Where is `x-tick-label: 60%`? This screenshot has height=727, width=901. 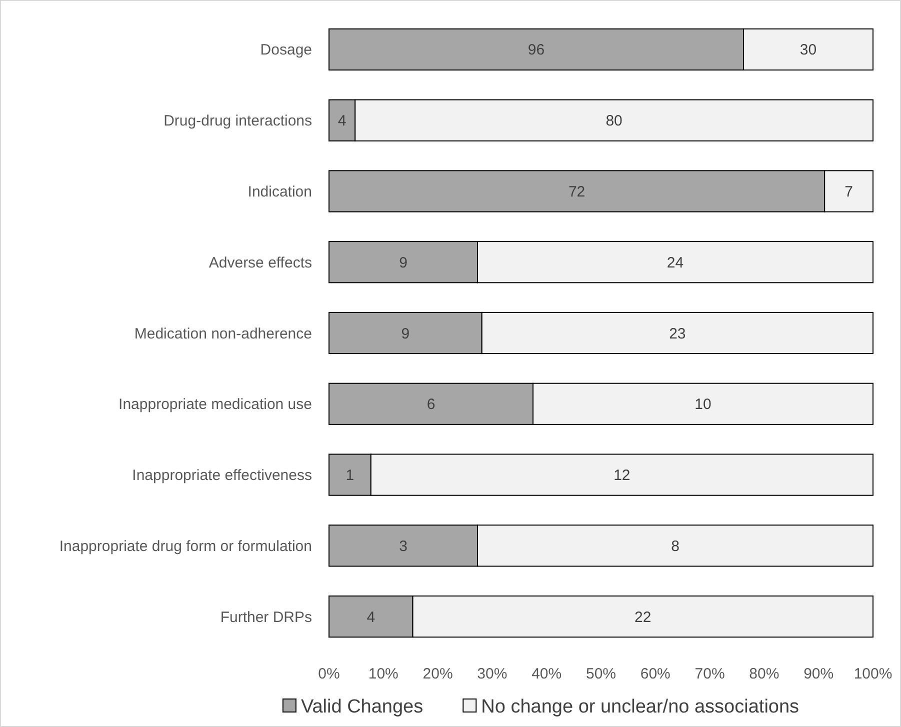 x-tick-label: 60% is located at coordinates (655, 673).